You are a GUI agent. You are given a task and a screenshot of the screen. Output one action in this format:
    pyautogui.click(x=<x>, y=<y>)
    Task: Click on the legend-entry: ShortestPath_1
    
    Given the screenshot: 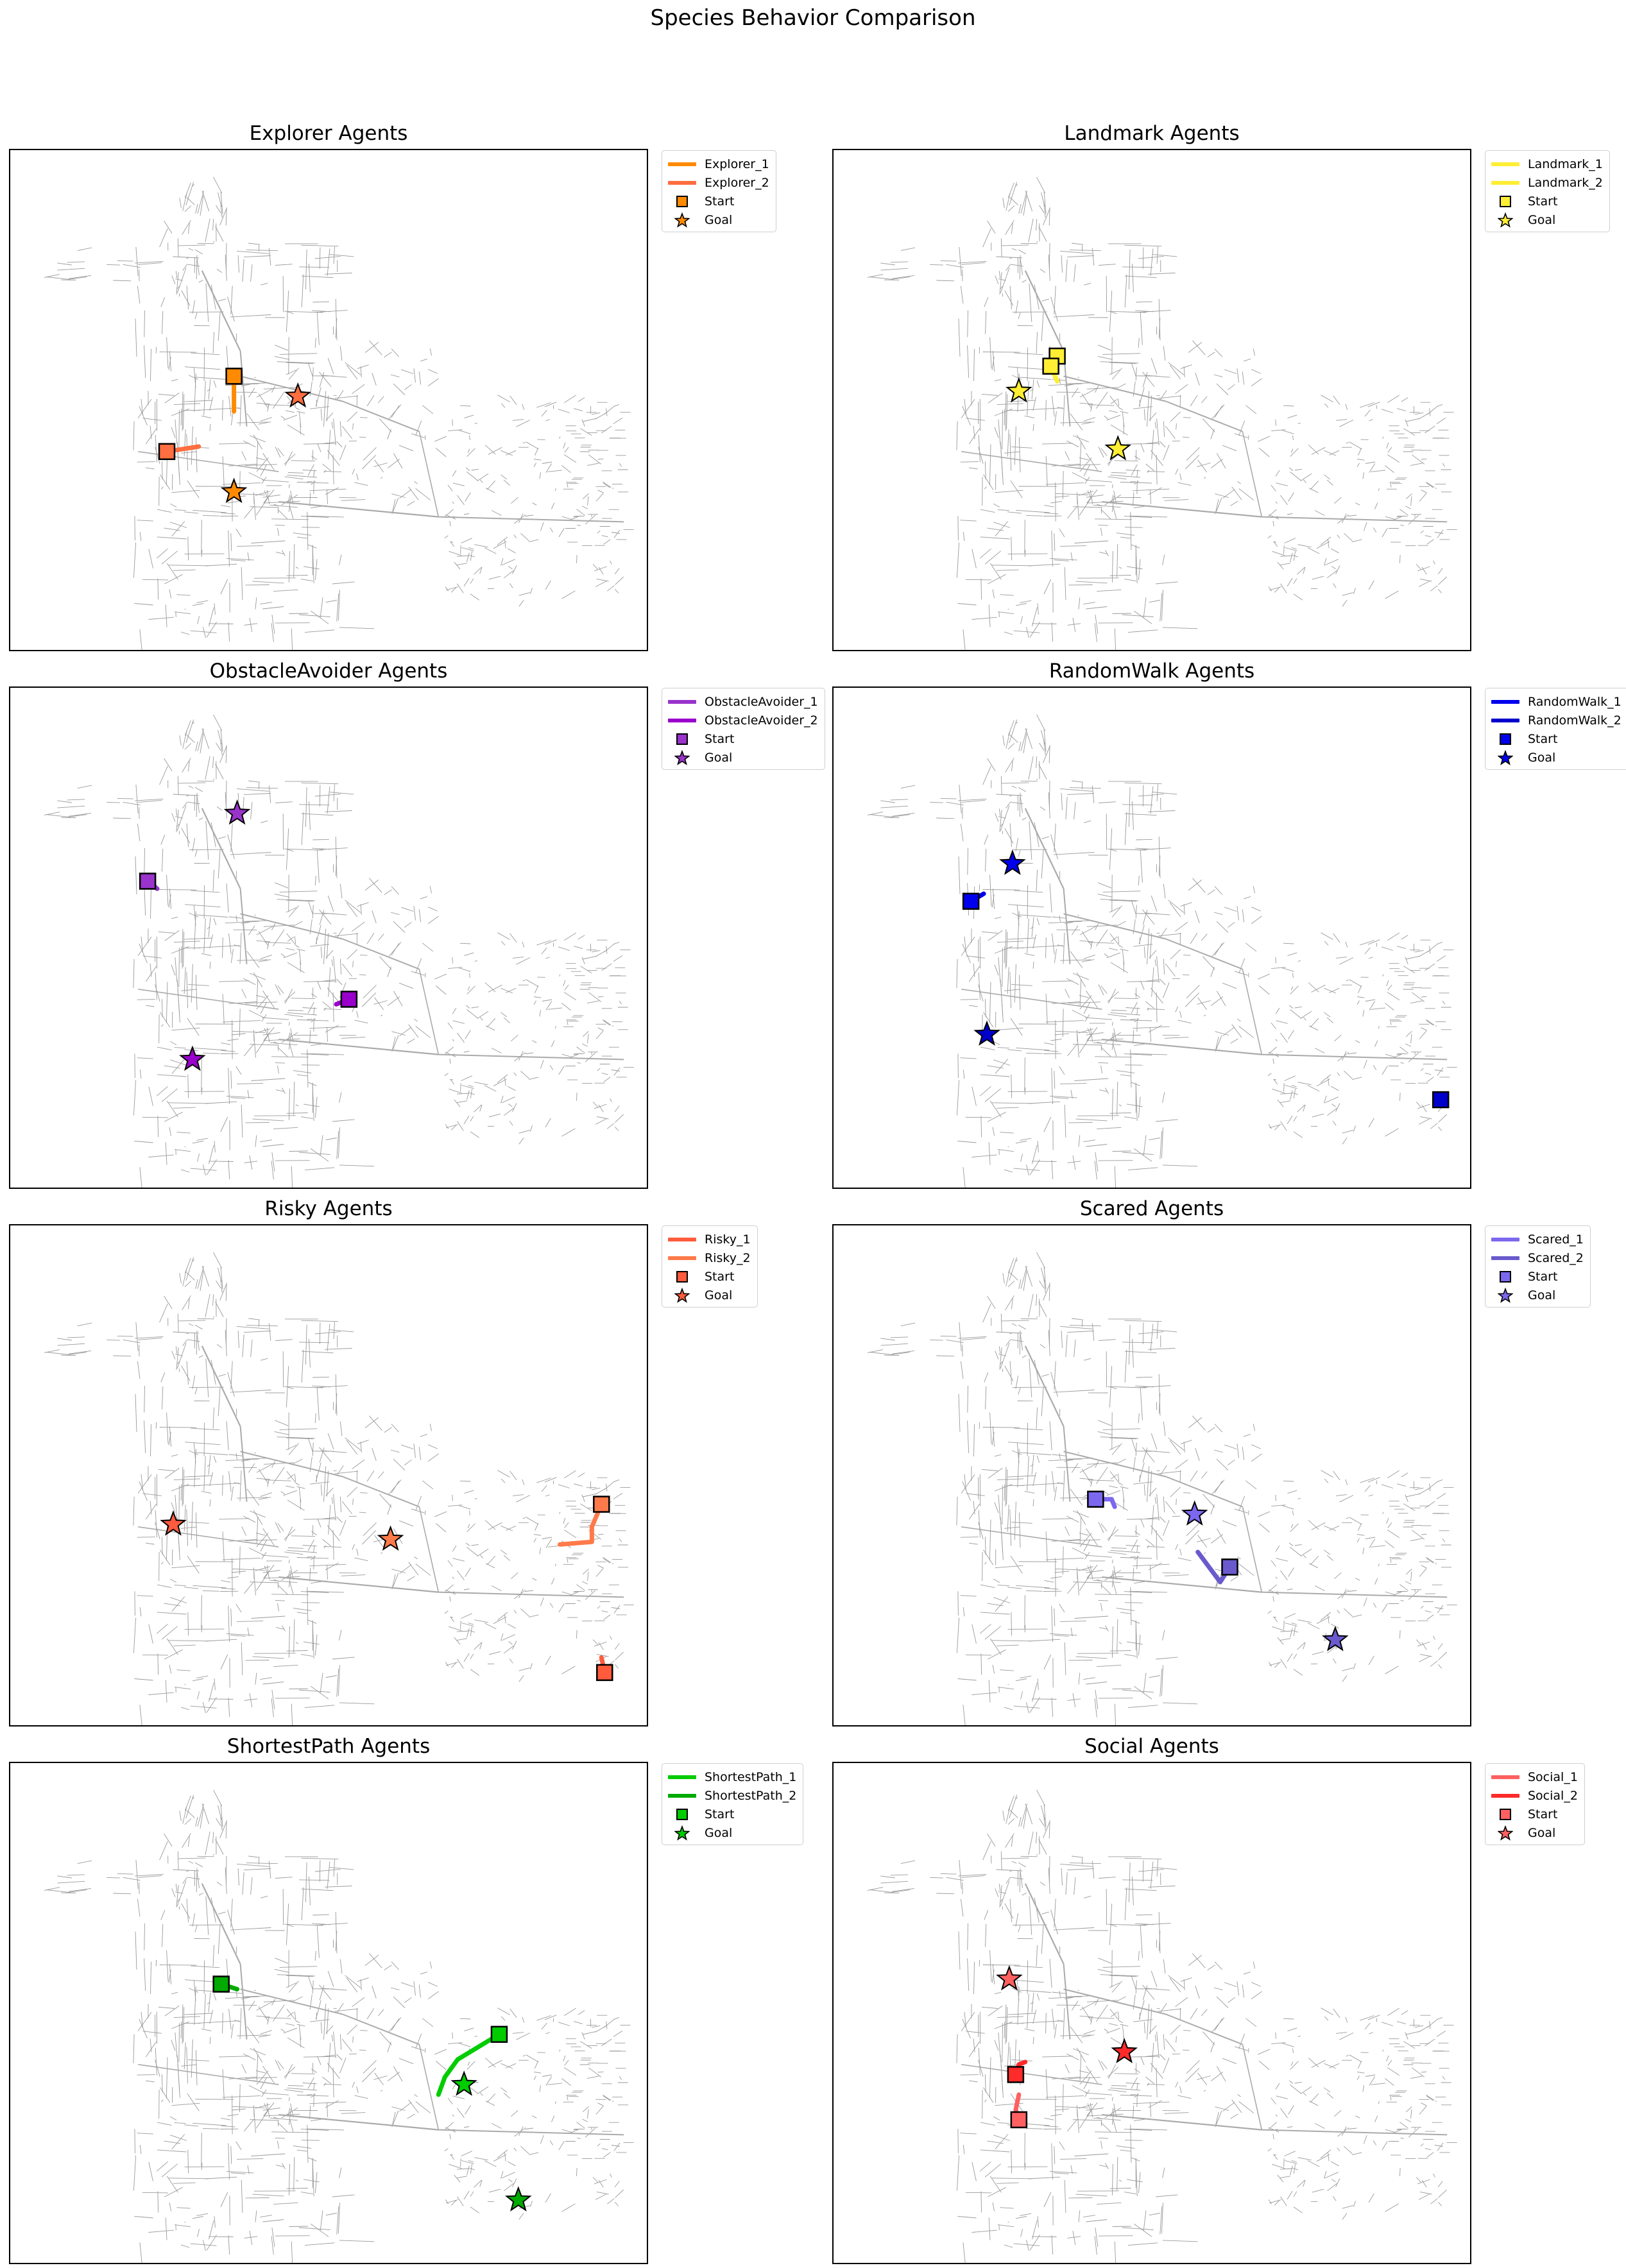 What is the action you would take?
    pyautogui.click(x=731, y=1777)
    